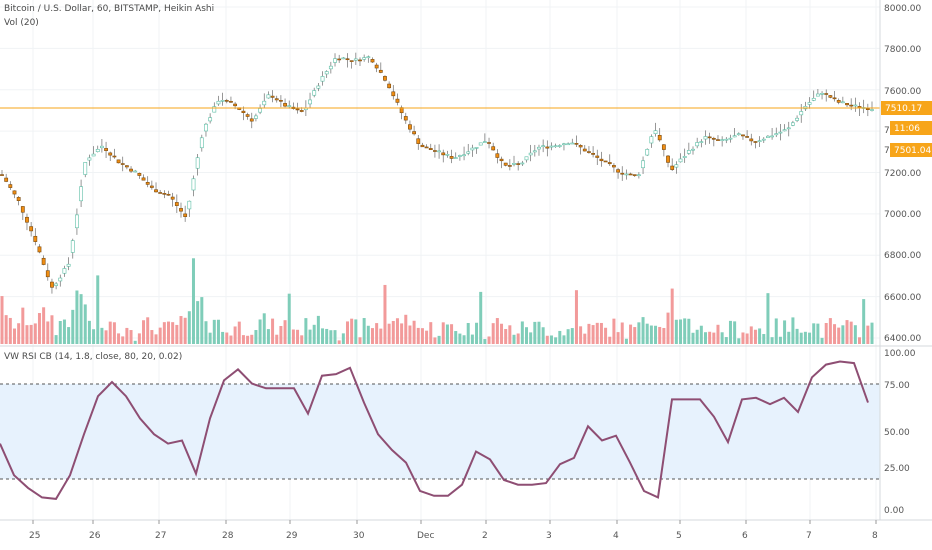 The height and width of the screenshot is (550, 932). I want to click on time-label: 27, so click(160, 536).